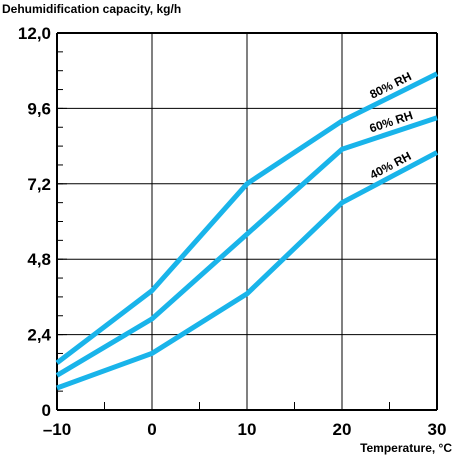 Image resolution: width=462 pixels, height=461 pixels. Describe the element at coordinates (151, 429) in the screenshot. I see `x-tick-label: 0` at that location.